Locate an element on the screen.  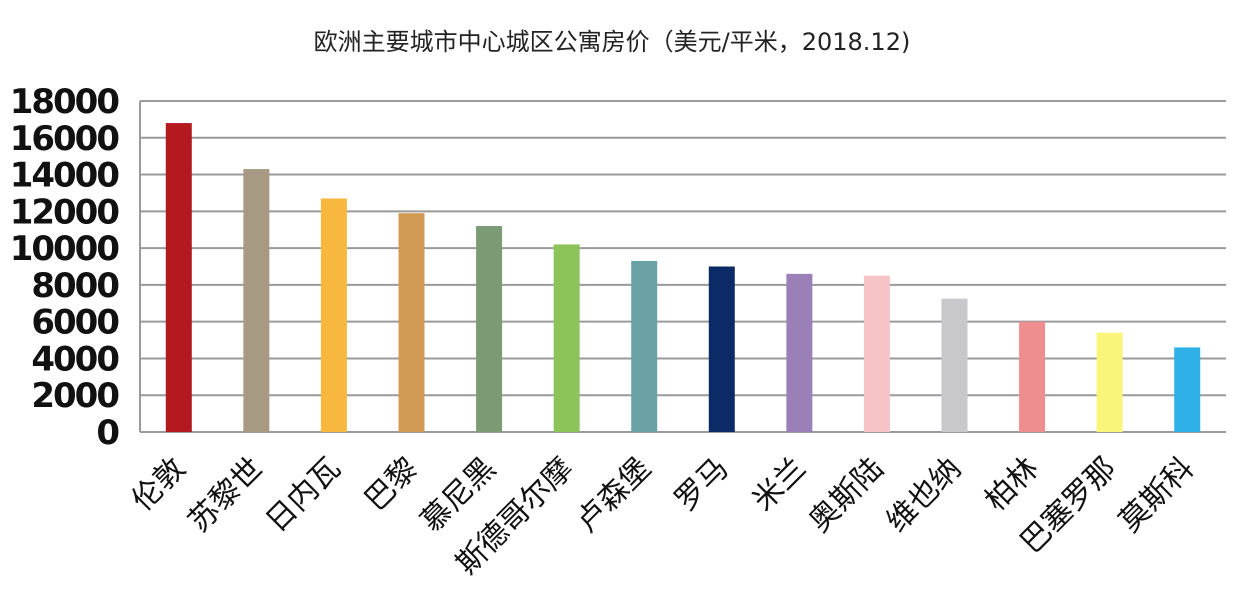
y-tick-label: 16000 is located at coordinates (65, 139).